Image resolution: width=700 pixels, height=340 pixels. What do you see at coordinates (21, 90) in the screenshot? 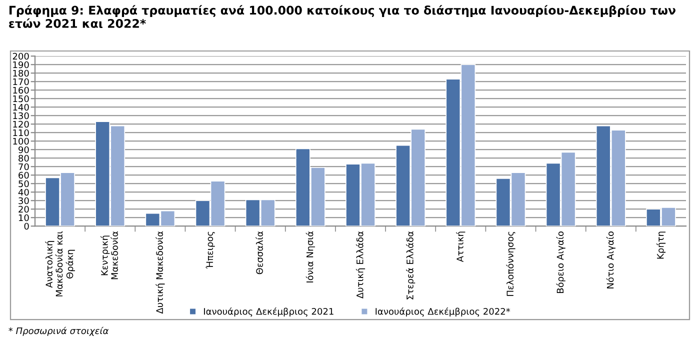
I see `y-tick-label: 160` at bounding box center [21, 90].